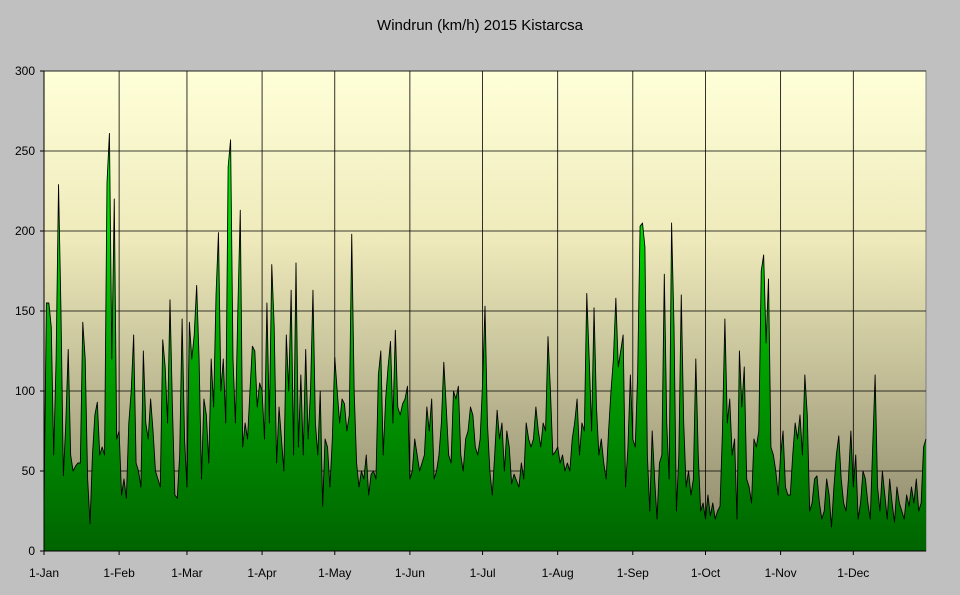  Describe the element at coordinates (44, 573) in the screenshot. I see `x-tick-label: 1-Jan` at that location.